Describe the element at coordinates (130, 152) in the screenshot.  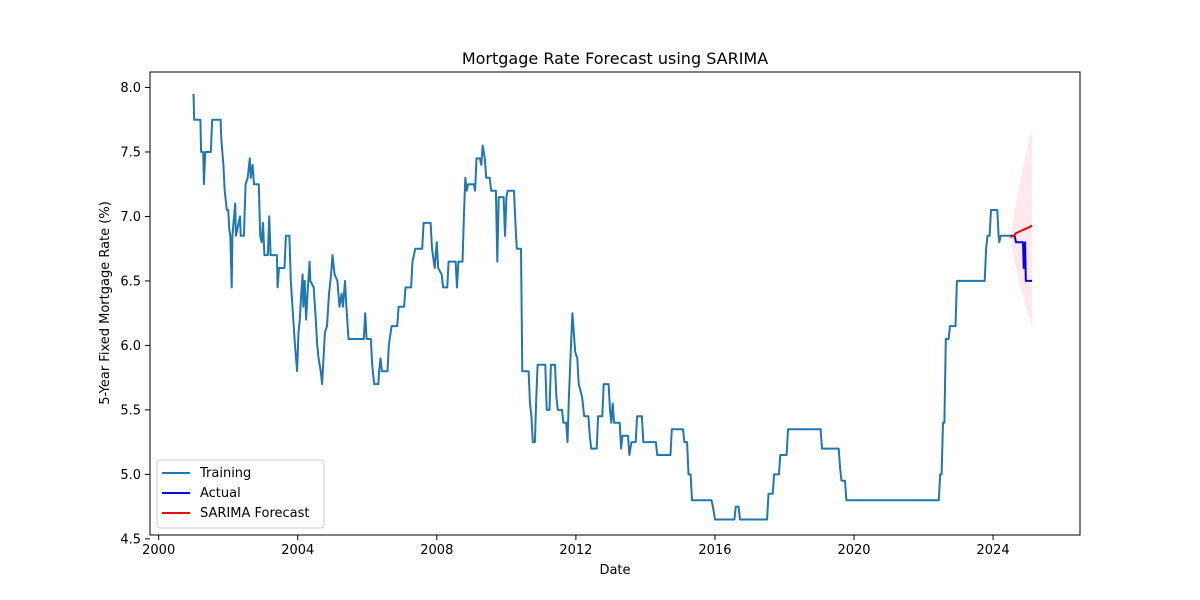
I see `y-tick-label-7.5: 7.5` at that location.